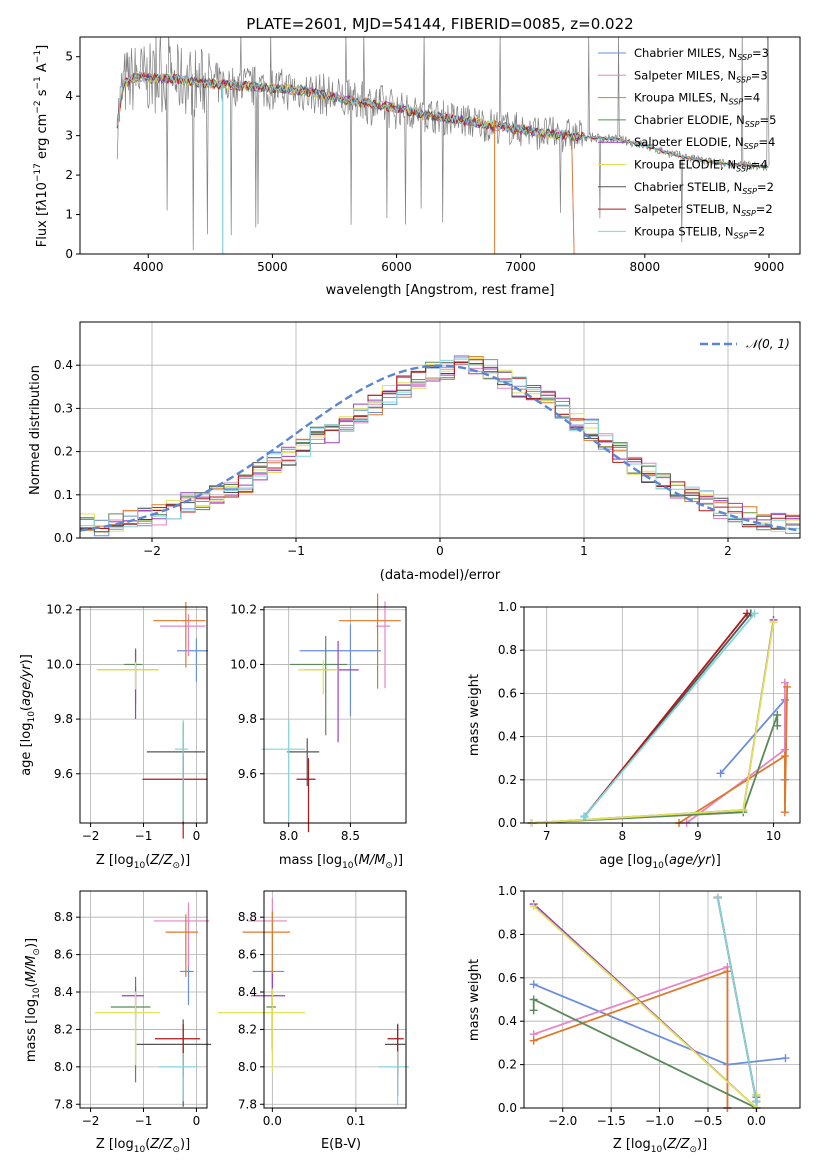 The width and height of the screenshot is (819, 1170). I want to click on age-vs-metallicity-panel: −2 −1 0 9.6 9.8 10.0 10.2, so click(127, 722).